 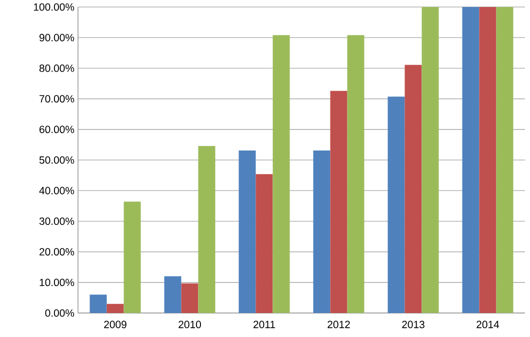 What do you see at coordinates (115, 324) in the screenshot?
I see `x-tick-label: 2009` at bounding box center [115, 324].